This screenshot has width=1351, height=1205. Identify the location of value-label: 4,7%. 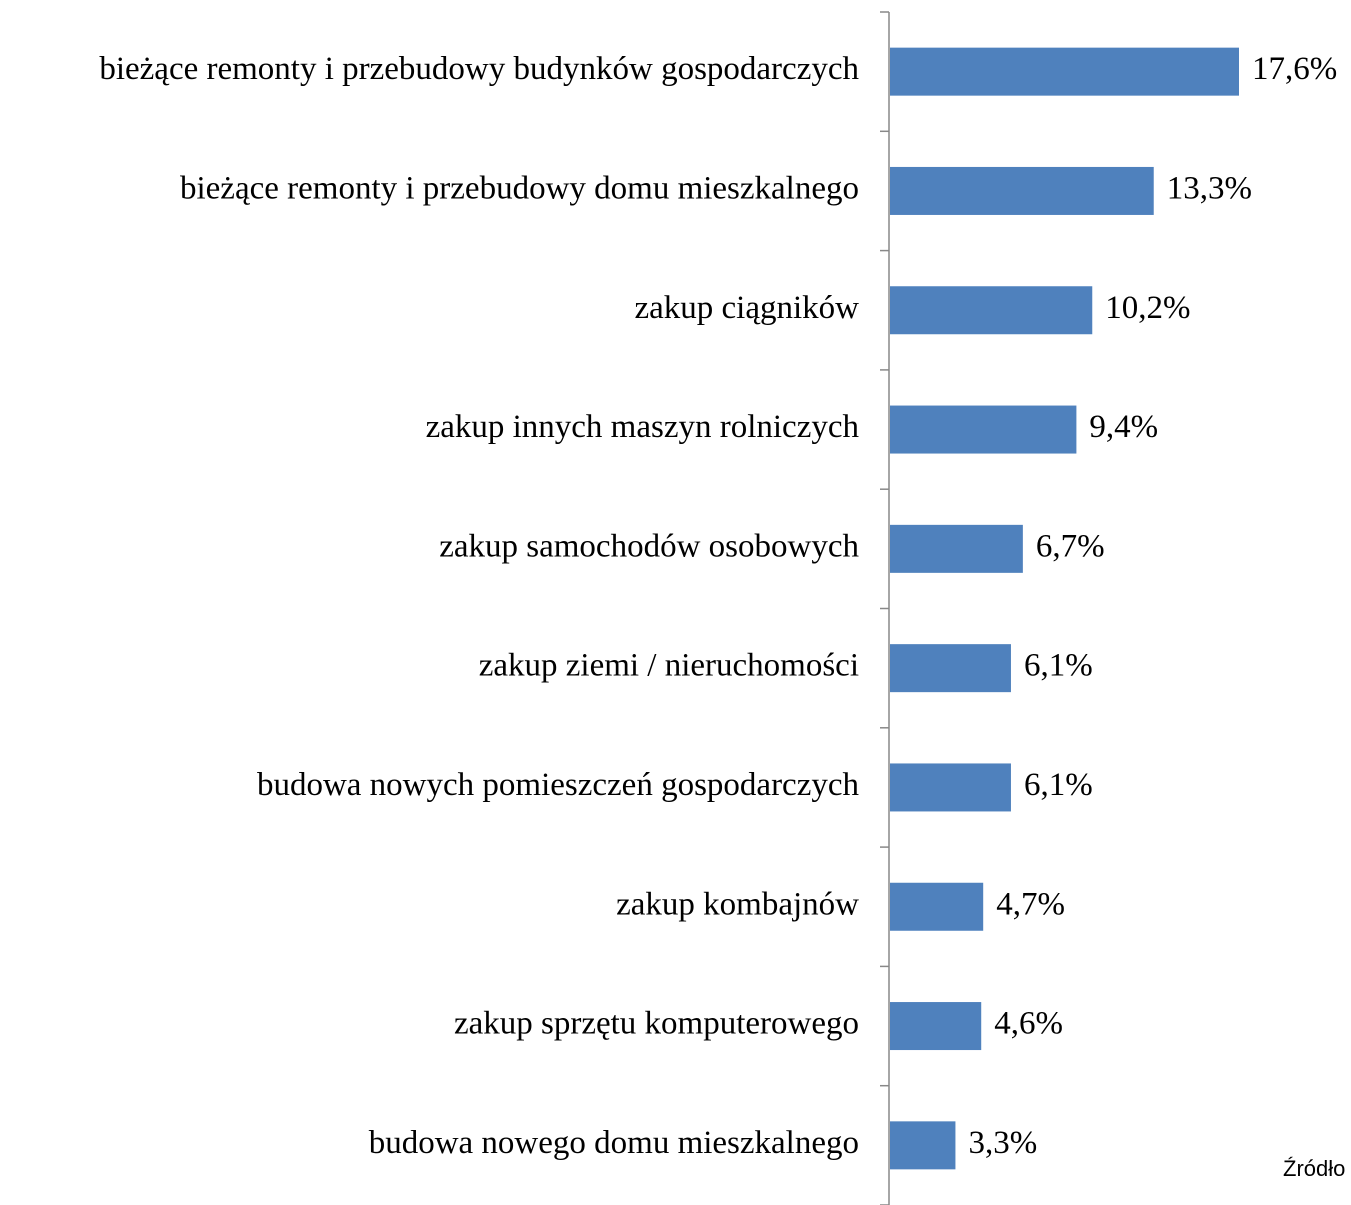
(1030, 904).